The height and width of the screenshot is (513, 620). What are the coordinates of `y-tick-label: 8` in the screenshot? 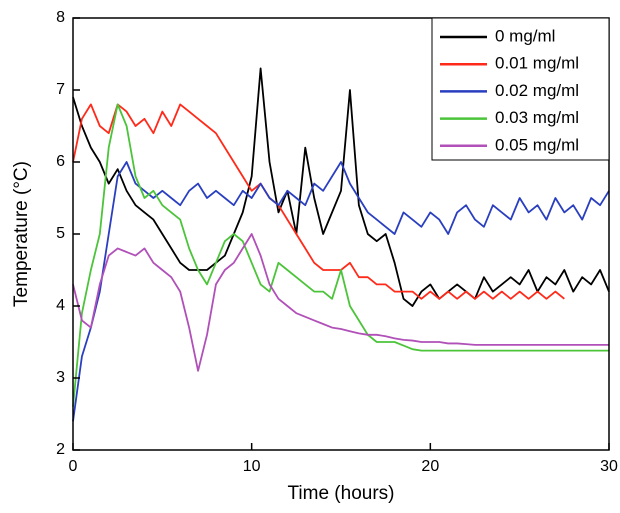 It's located at (60, 17).